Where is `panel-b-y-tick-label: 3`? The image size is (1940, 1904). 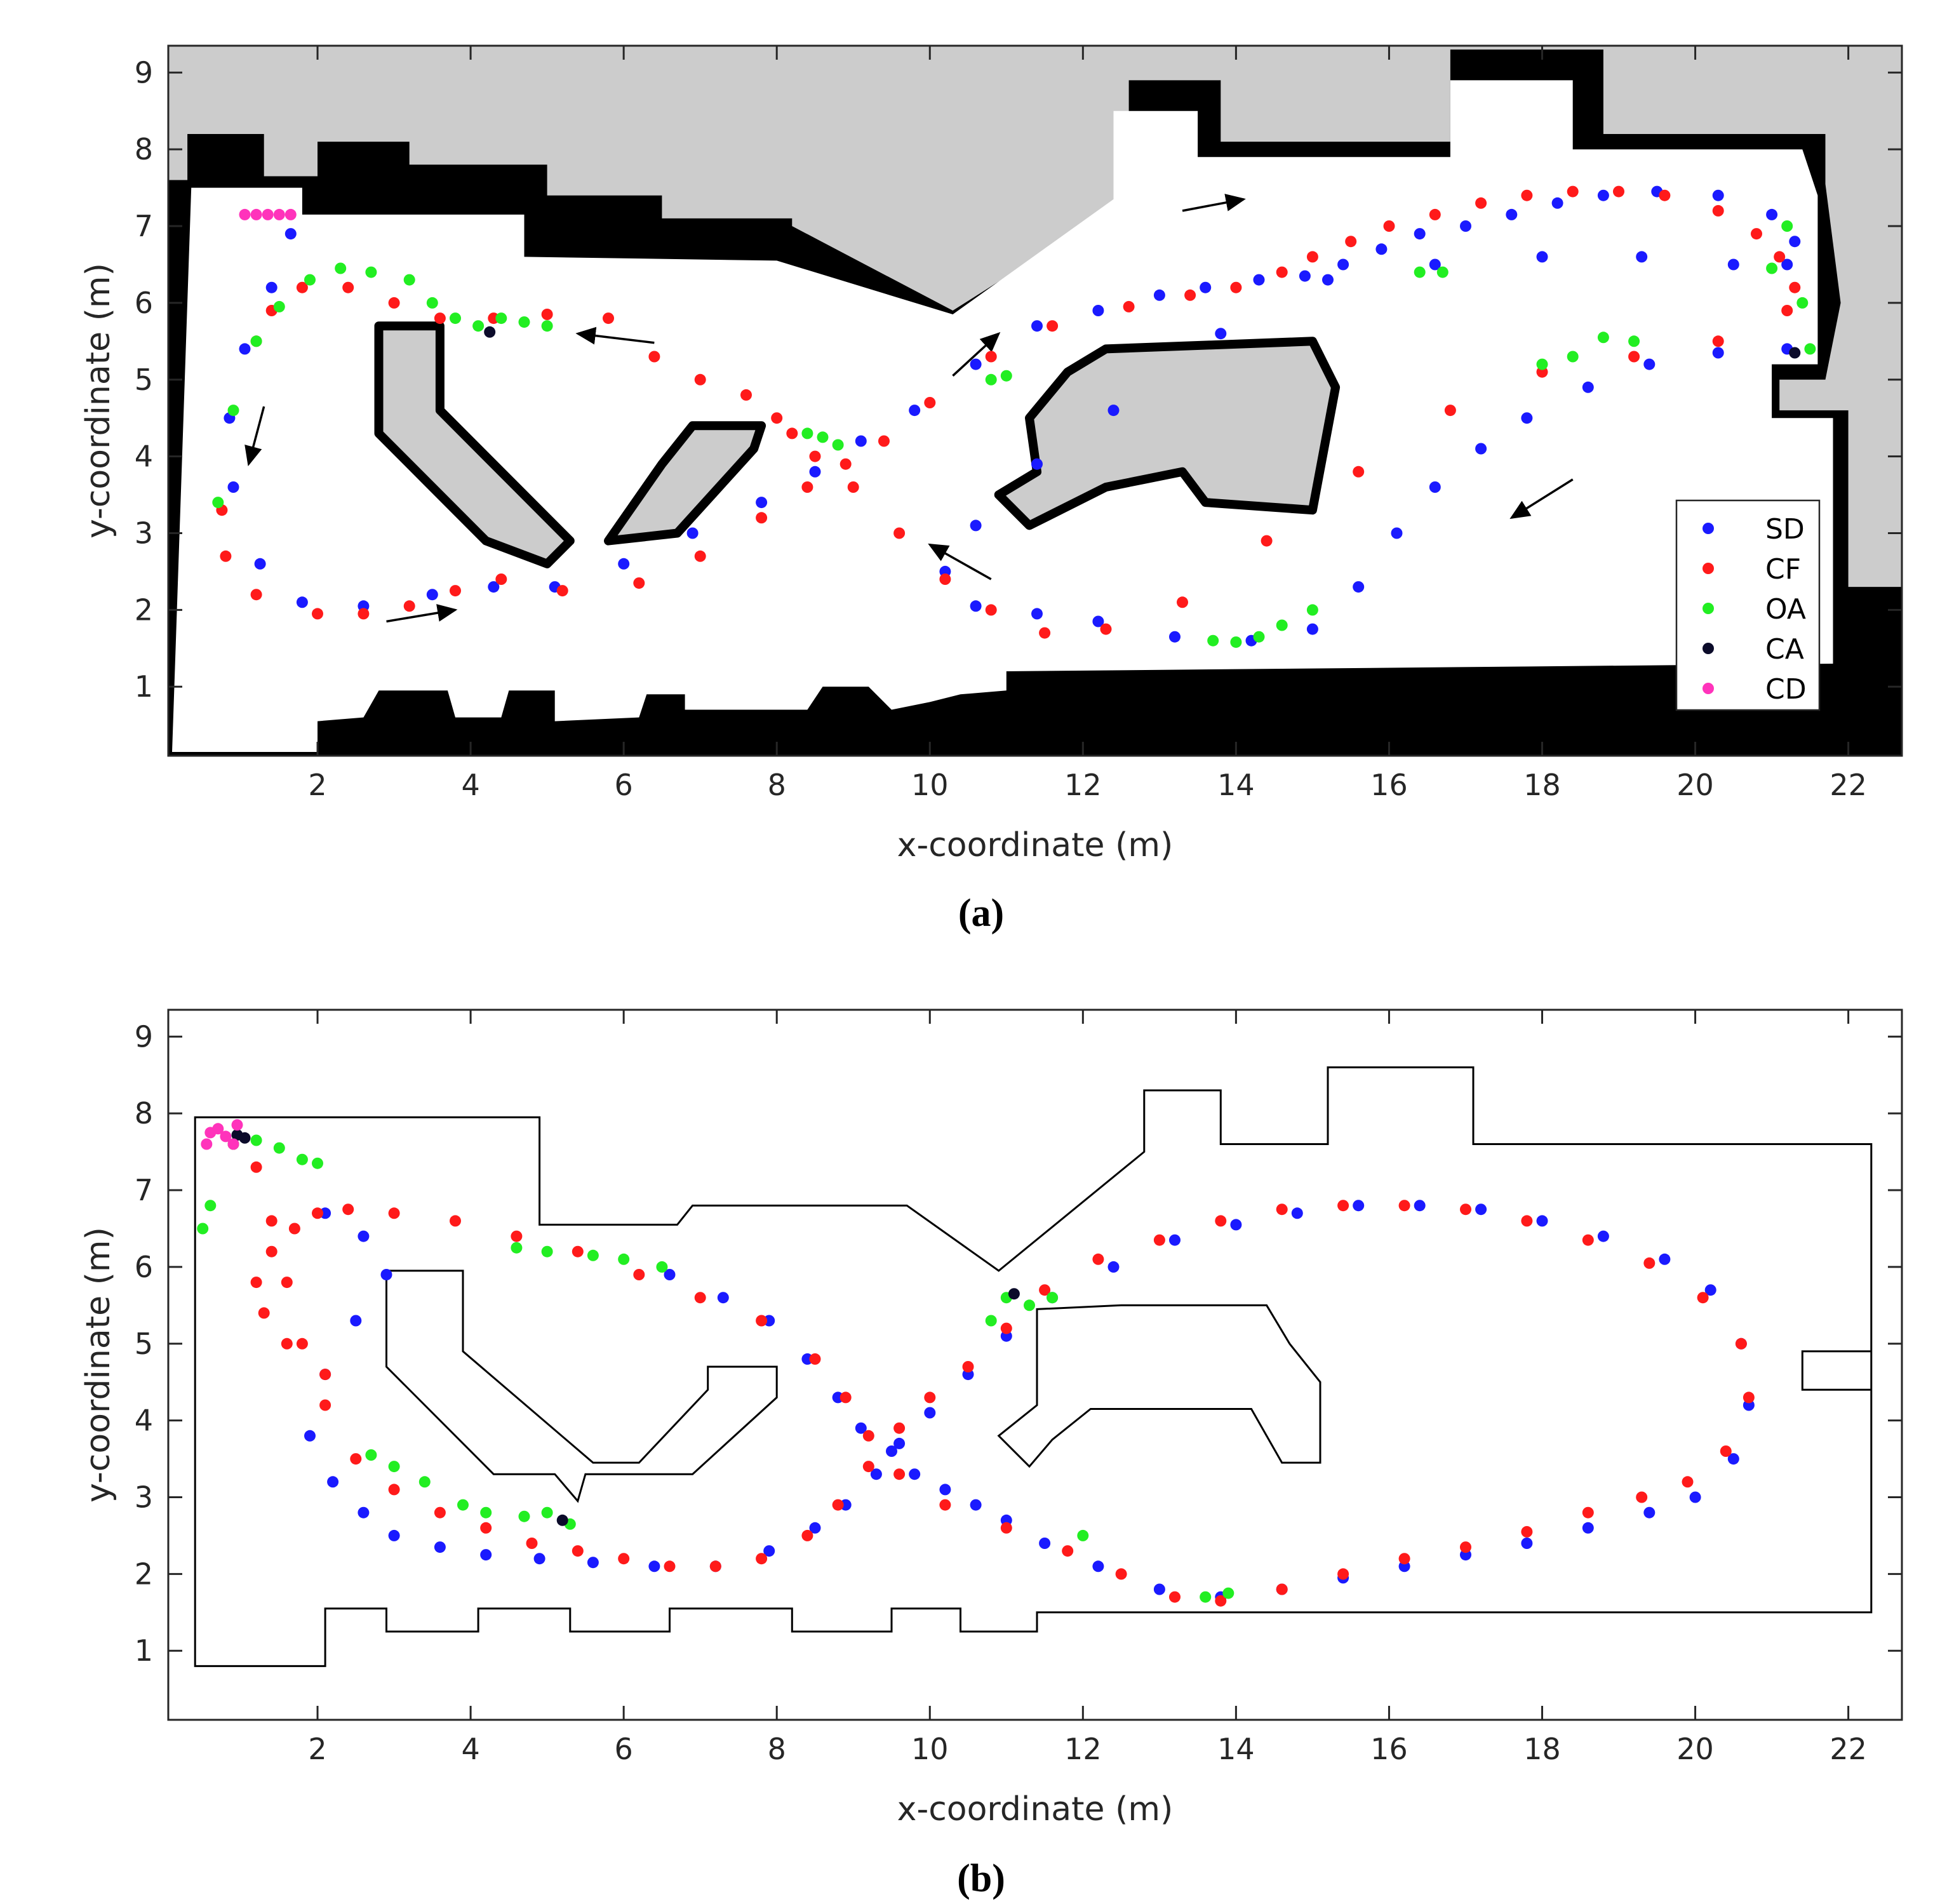 panel-b-y-tick-label: 3 is located at coordinates (144, 1497).